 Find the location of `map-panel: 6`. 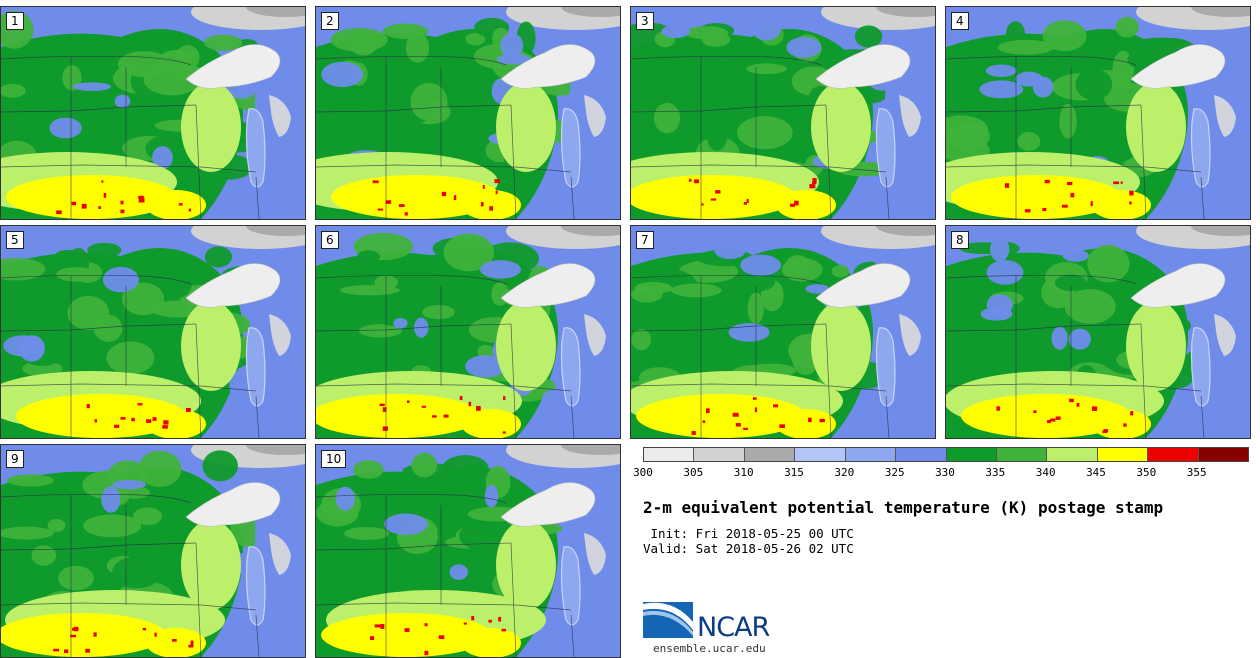

map-panel: 6 is located at coordinates (468, 332).